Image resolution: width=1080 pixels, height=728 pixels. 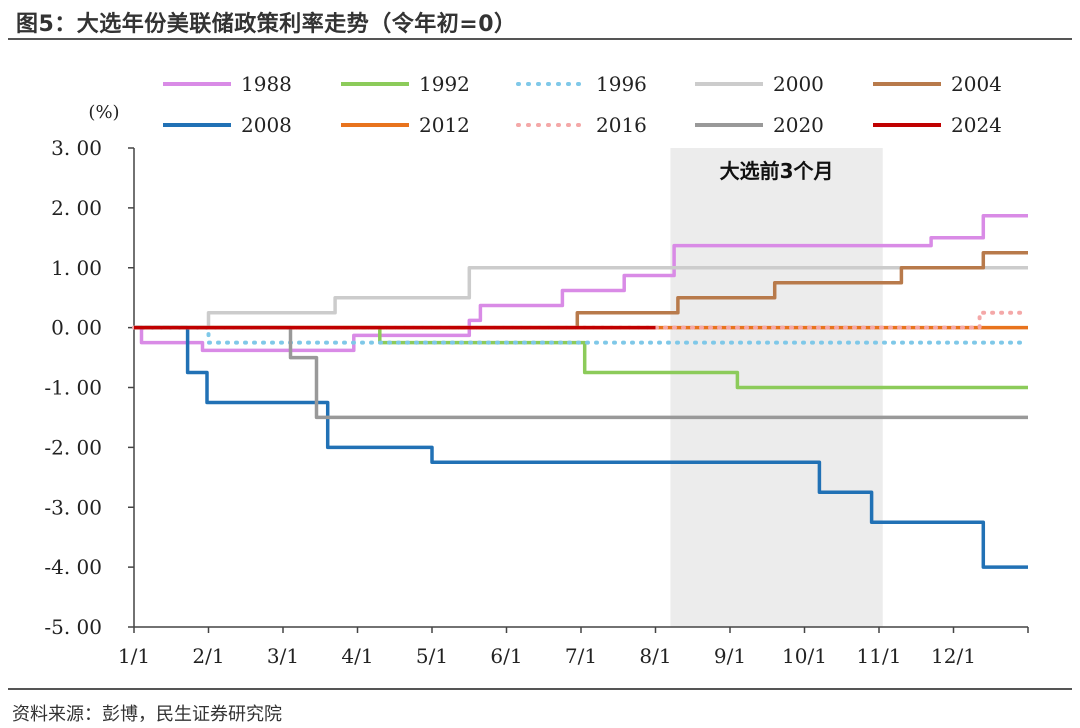 I want to click on x-tick-label: 10/1, so click(x=804, y=656).